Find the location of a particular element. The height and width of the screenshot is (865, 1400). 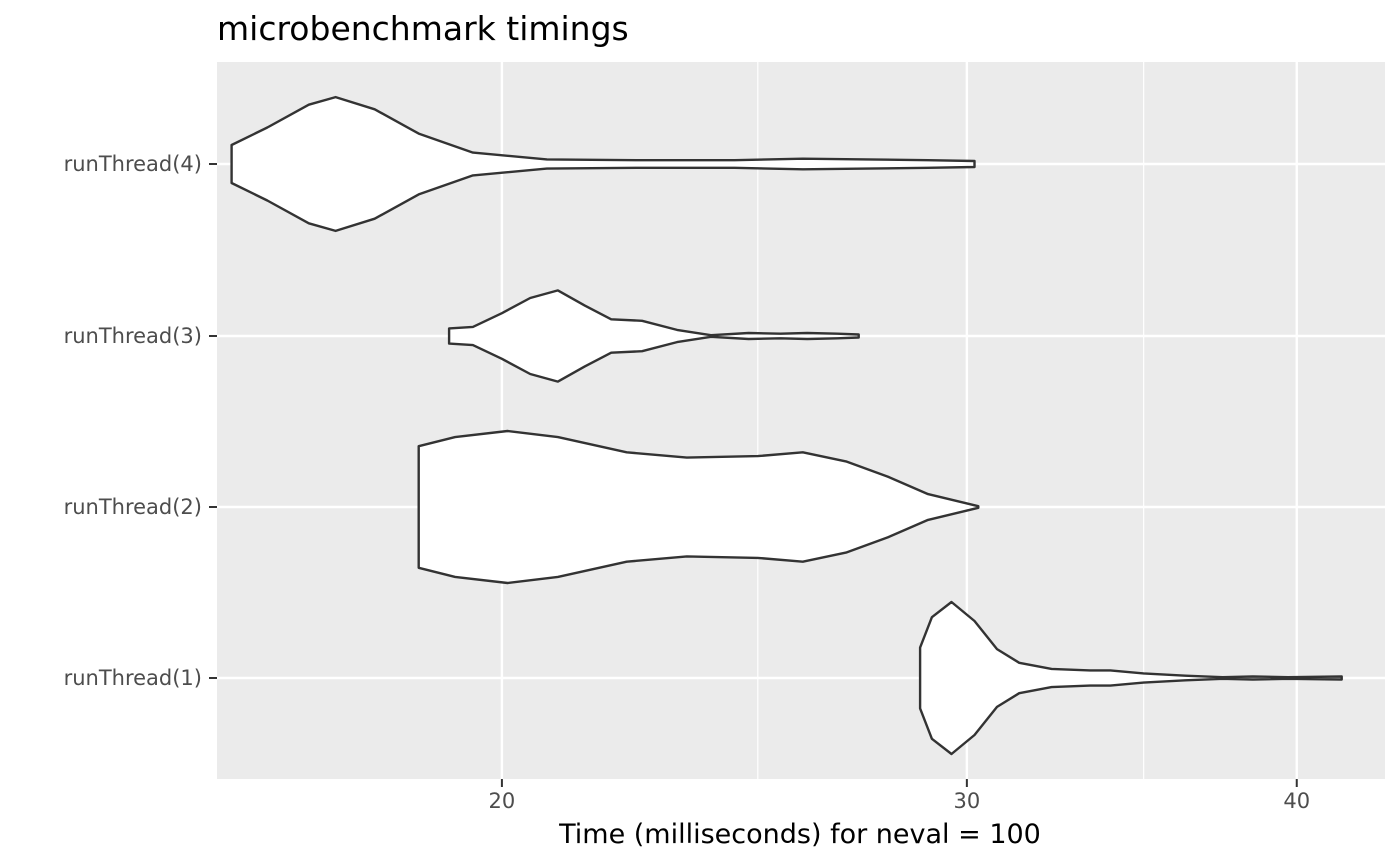

violin-runThread(4) is located at coordinates (603, 164).